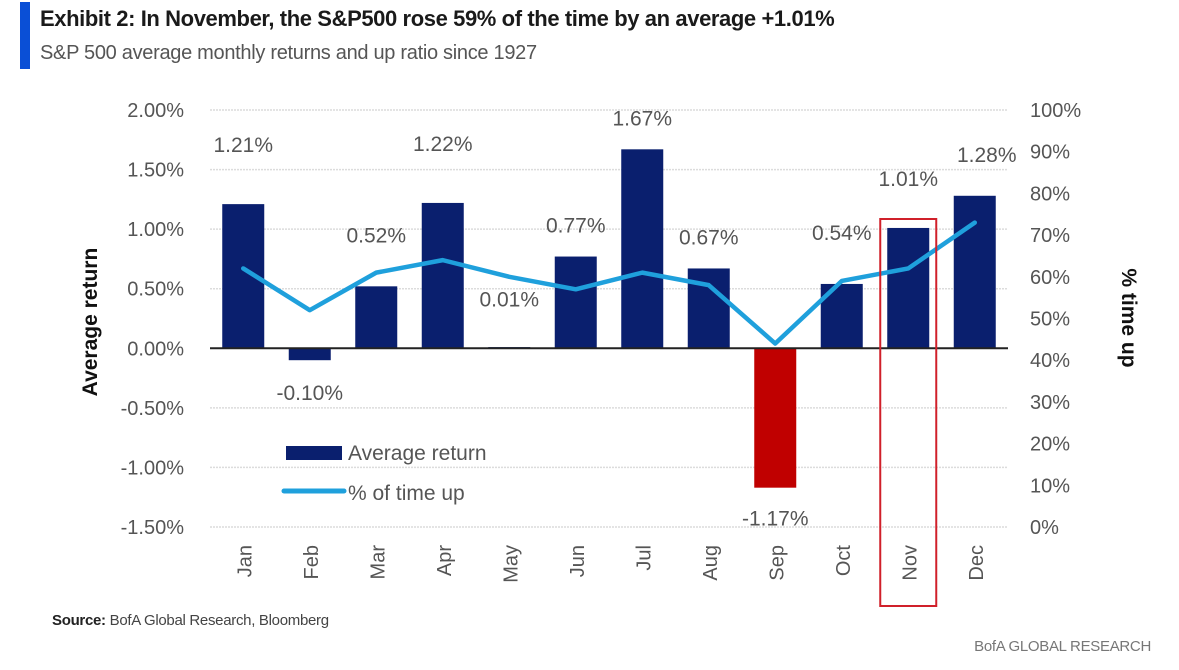 Image resolution: width=1179 pixels, height=670 pixels. I want to click on source-label: Source:, so click(79, 620).